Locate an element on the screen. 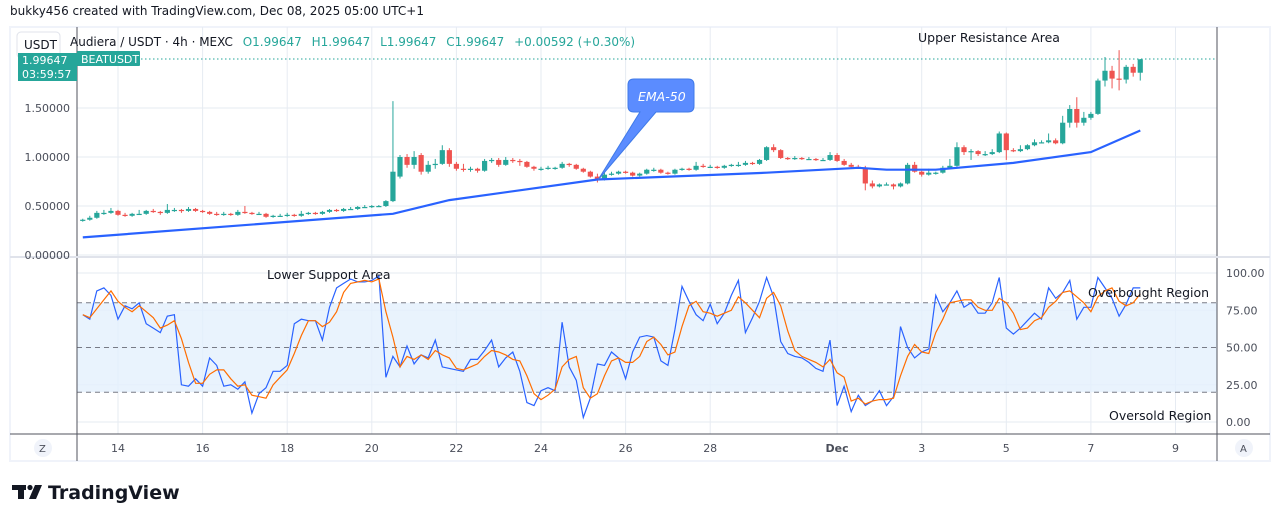  upper-resistance-label: Upper Resistance Area is located at coordinates (989, 37).